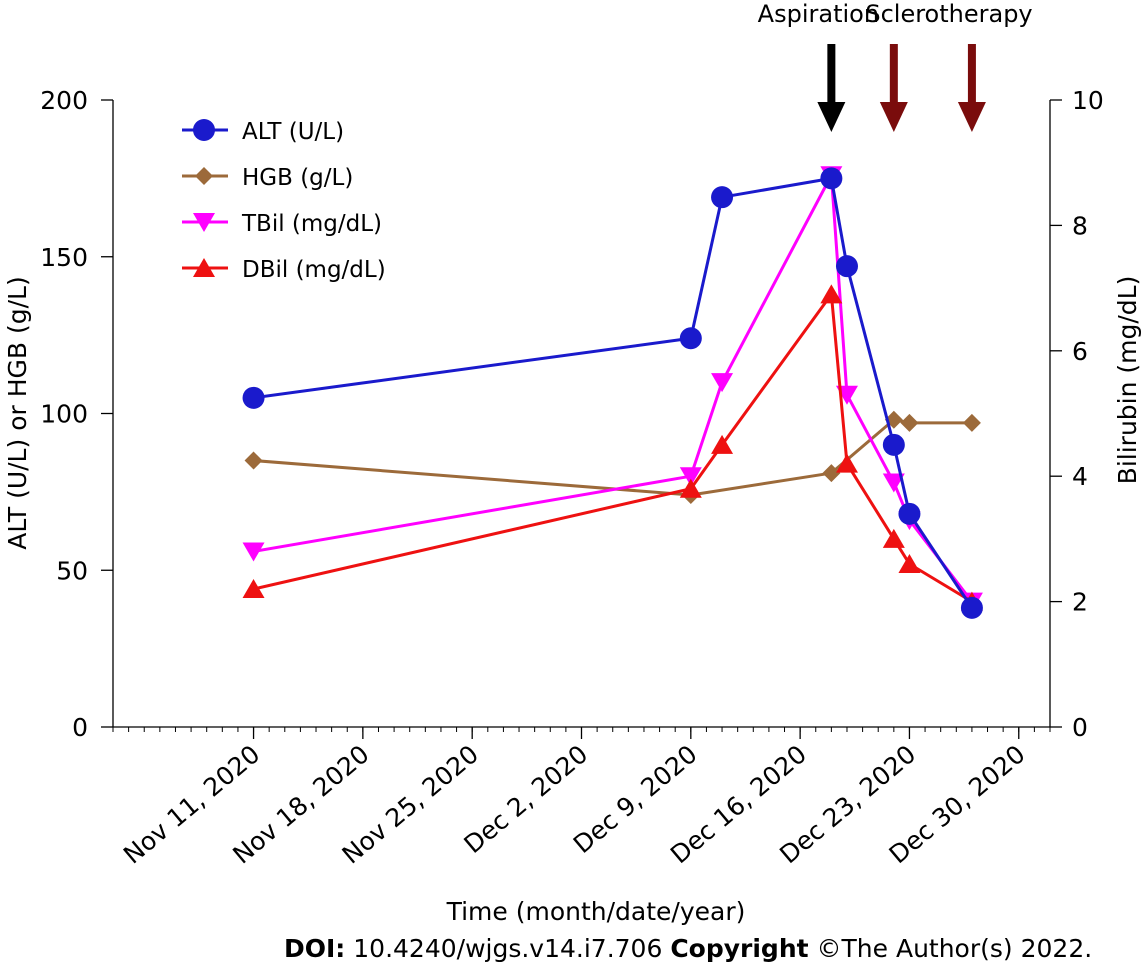 Image resolution: width=1142 pixels, height=975 pixels. What do you see at coordinates (818, 14) in the screenshot?
I see `aspiration-label: Aspiration` at bounding box center [818, 14].